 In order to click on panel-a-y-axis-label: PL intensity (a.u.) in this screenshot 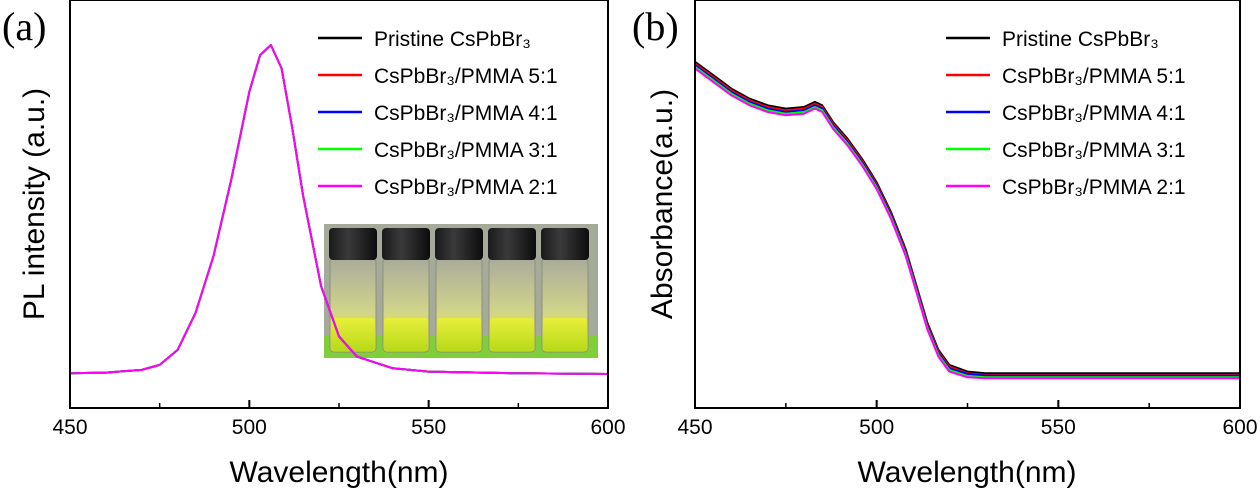, I will do `click(34, 204)`.